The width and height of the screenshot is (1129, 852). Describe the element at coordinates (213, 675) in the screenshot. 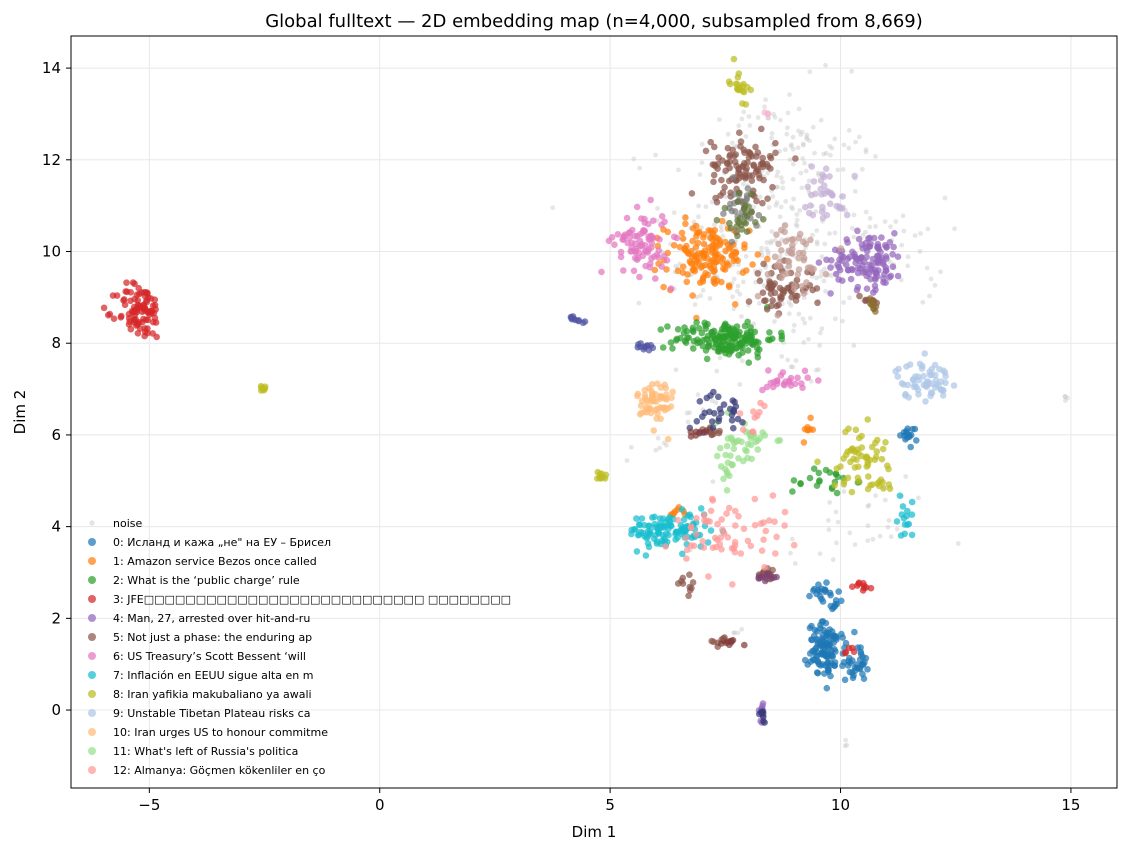

I see `legend-label: 7: Inflación en EEUU sigue alta en m` at that location.